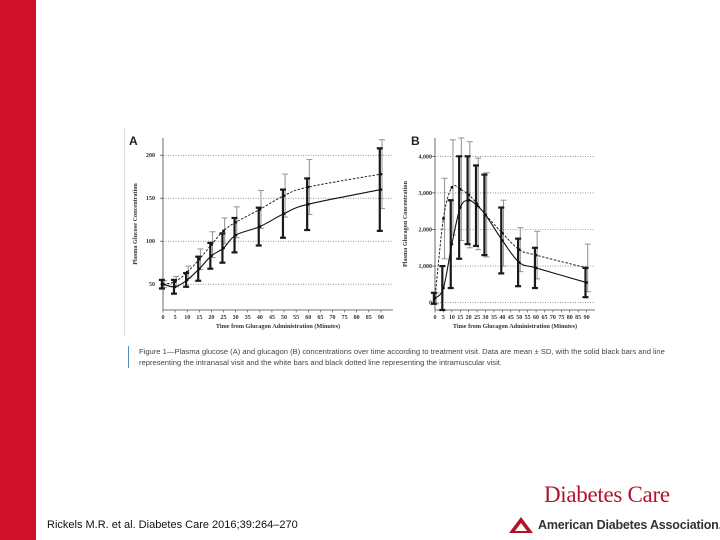 This screenshot has height=540, width=720. What do you see at coordinates (223, 231) in the screenshot?
I see `panel-a-intramuscular-point` at bounding box center [223, 231].